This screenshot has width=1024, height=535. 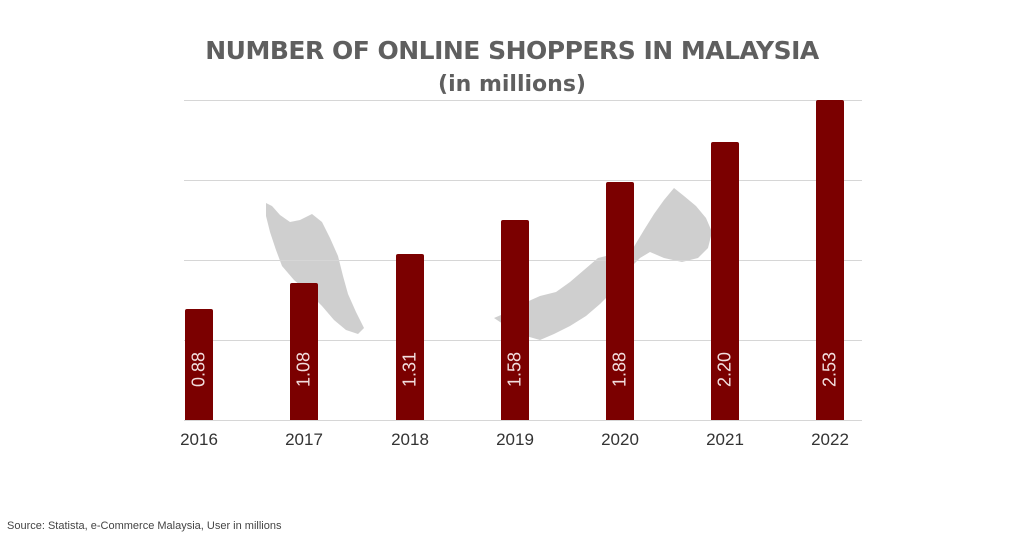 What do you see at coordinates (620, 301) in the screenshot?
I see `bar: 1.88` at bounding box center [620, 301].